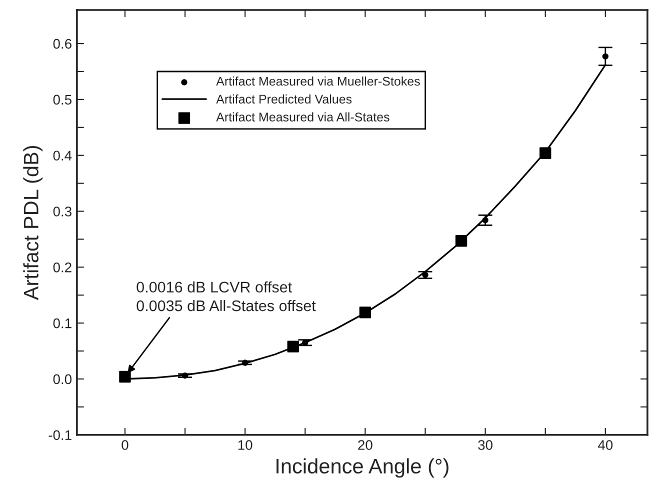  What do you see at coordinates (62, 99) in the screenshot?
I see `y-tick-label: 0.5` at bounding box center [62, 99].